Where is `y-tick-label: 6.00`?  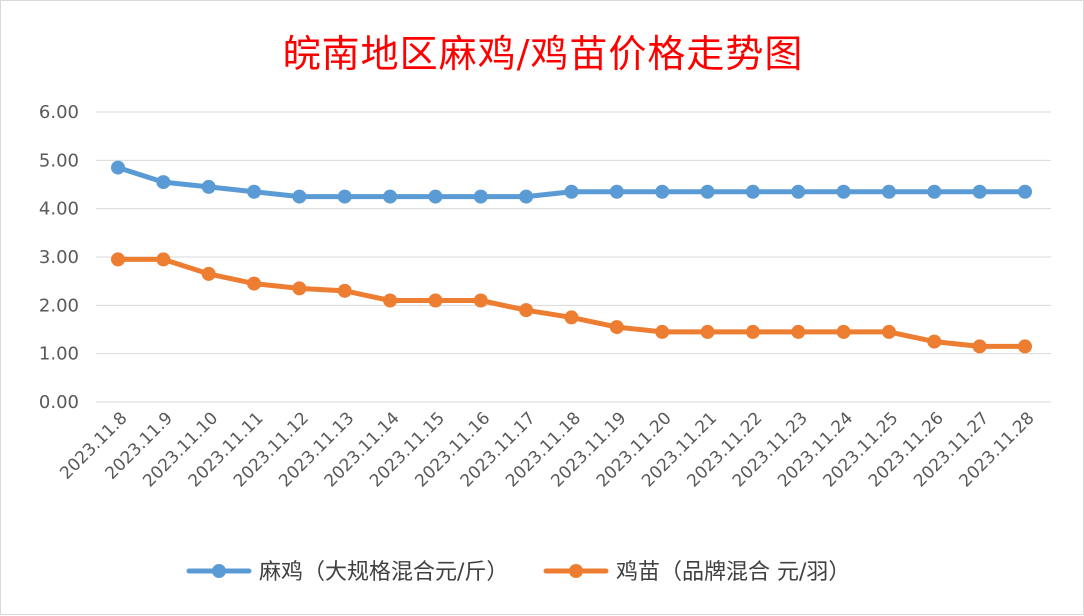 y-tick-label: 6.00 is located at coordinates (59, 112).